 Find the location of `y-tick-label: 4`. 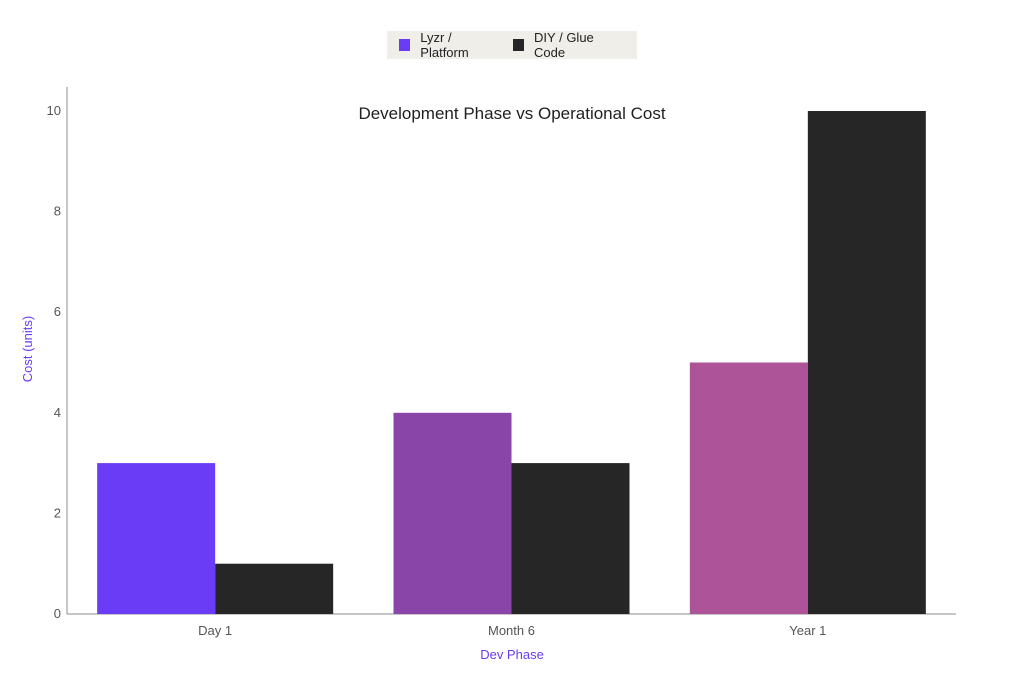

y-tick-label: 4 is located at coordinates (57, 412).